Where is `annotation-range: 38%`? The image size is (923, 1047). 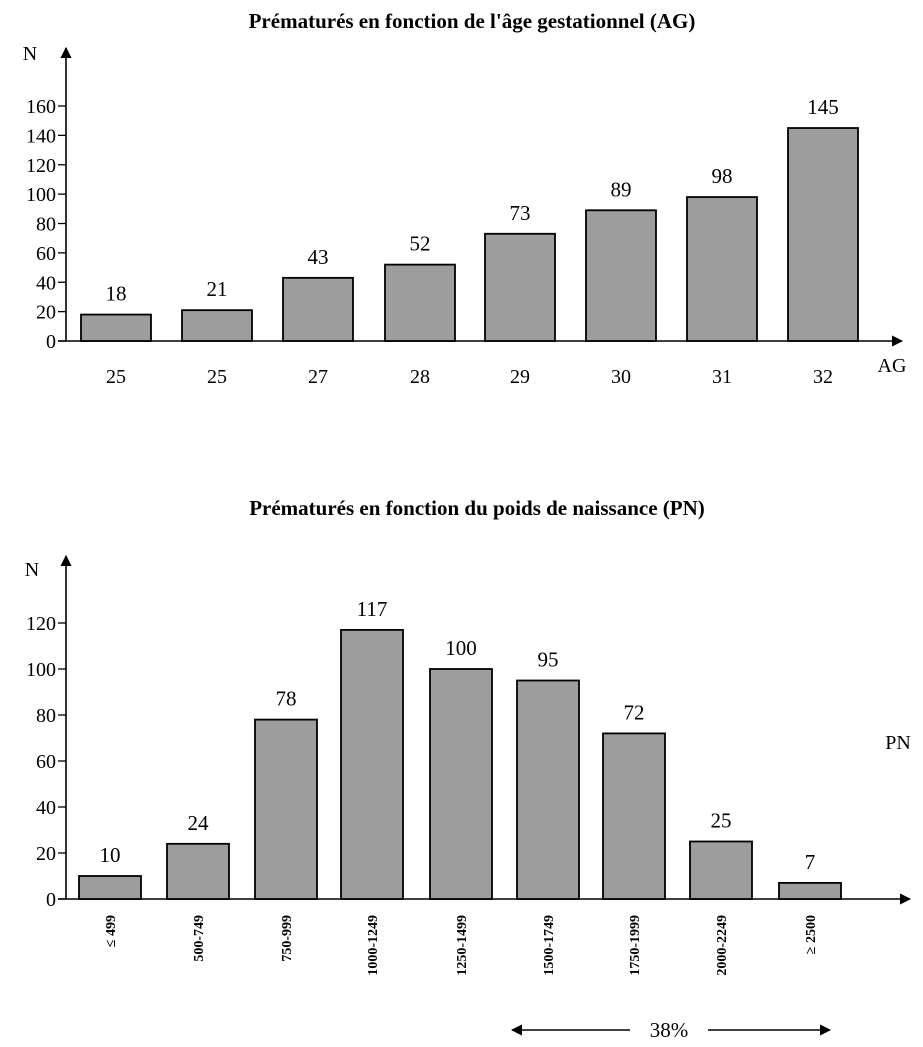 annotation-range: 38% is located at coordinates (671, 1030).